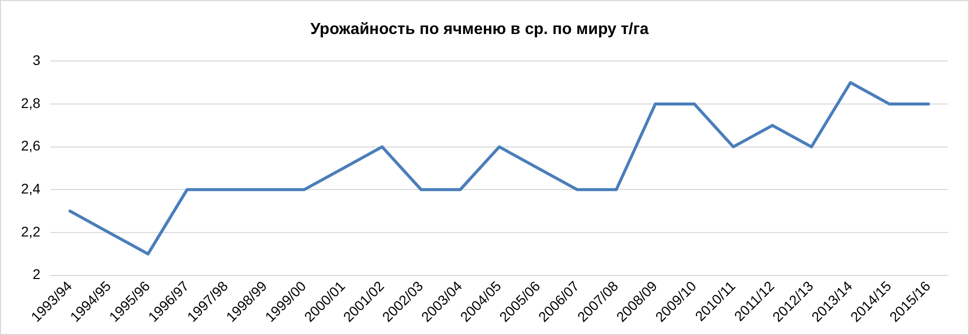 The width and height of the screenshot is (969, 335). What do you see at coordinates (36, 274) in the screenshot?
I see `y-tick-label: 2` at bounding box center [36, 274].